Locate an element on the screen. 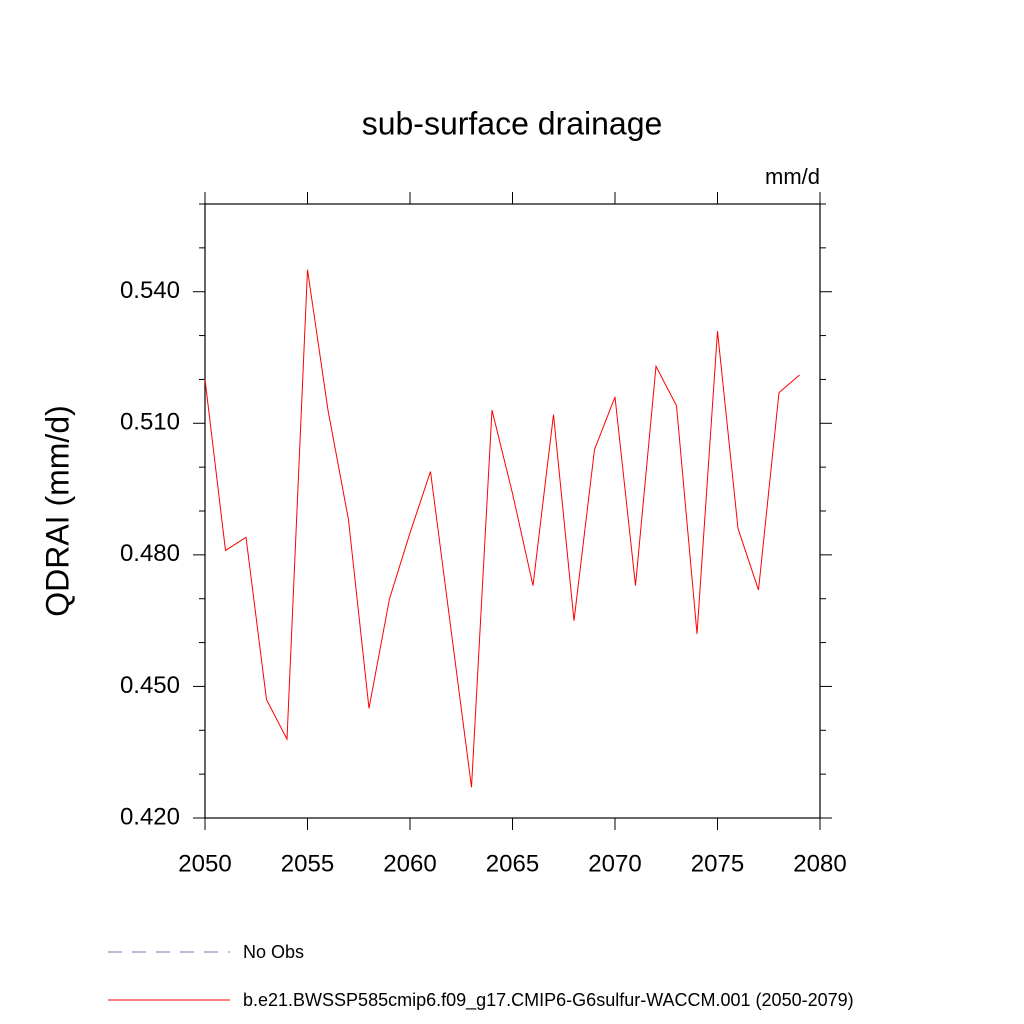  y-axis-label: QDRAI (mm/d) is located at coordinates (57, 511).